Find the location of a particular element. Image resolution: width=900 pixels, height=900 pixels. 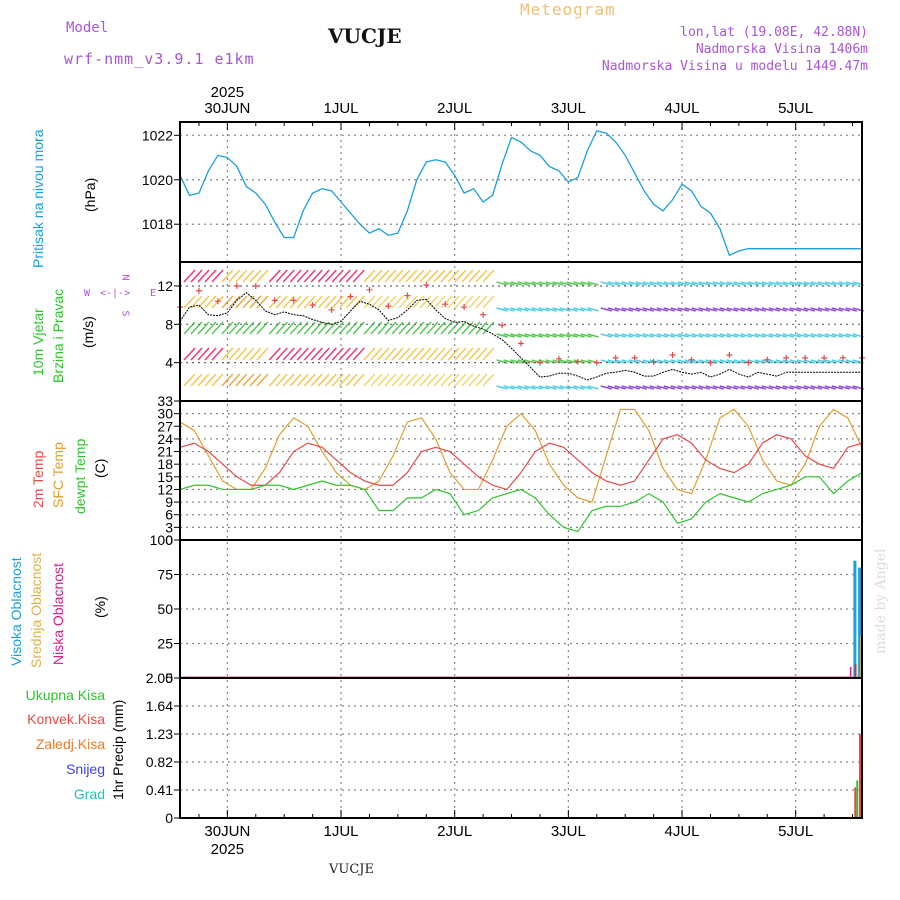

mid-cloud-bar is located at coordinates (856, 671).